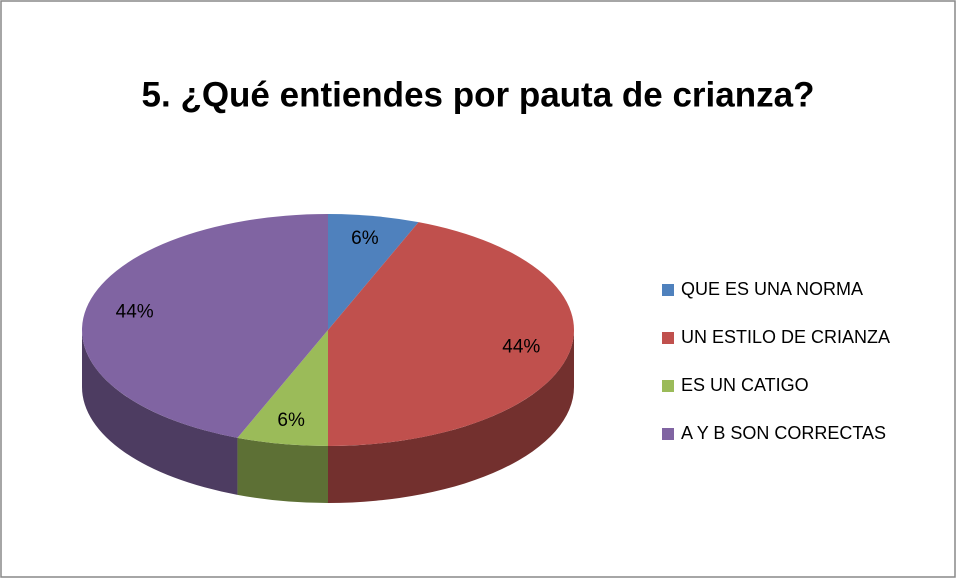 The image size is (957, 579). What do you see at coordinates (478, 94) in the screenshot?
I see `chart-title: 5. ¿Qué entiendes por pauta de crianza?` at bounding box center [478, 94].